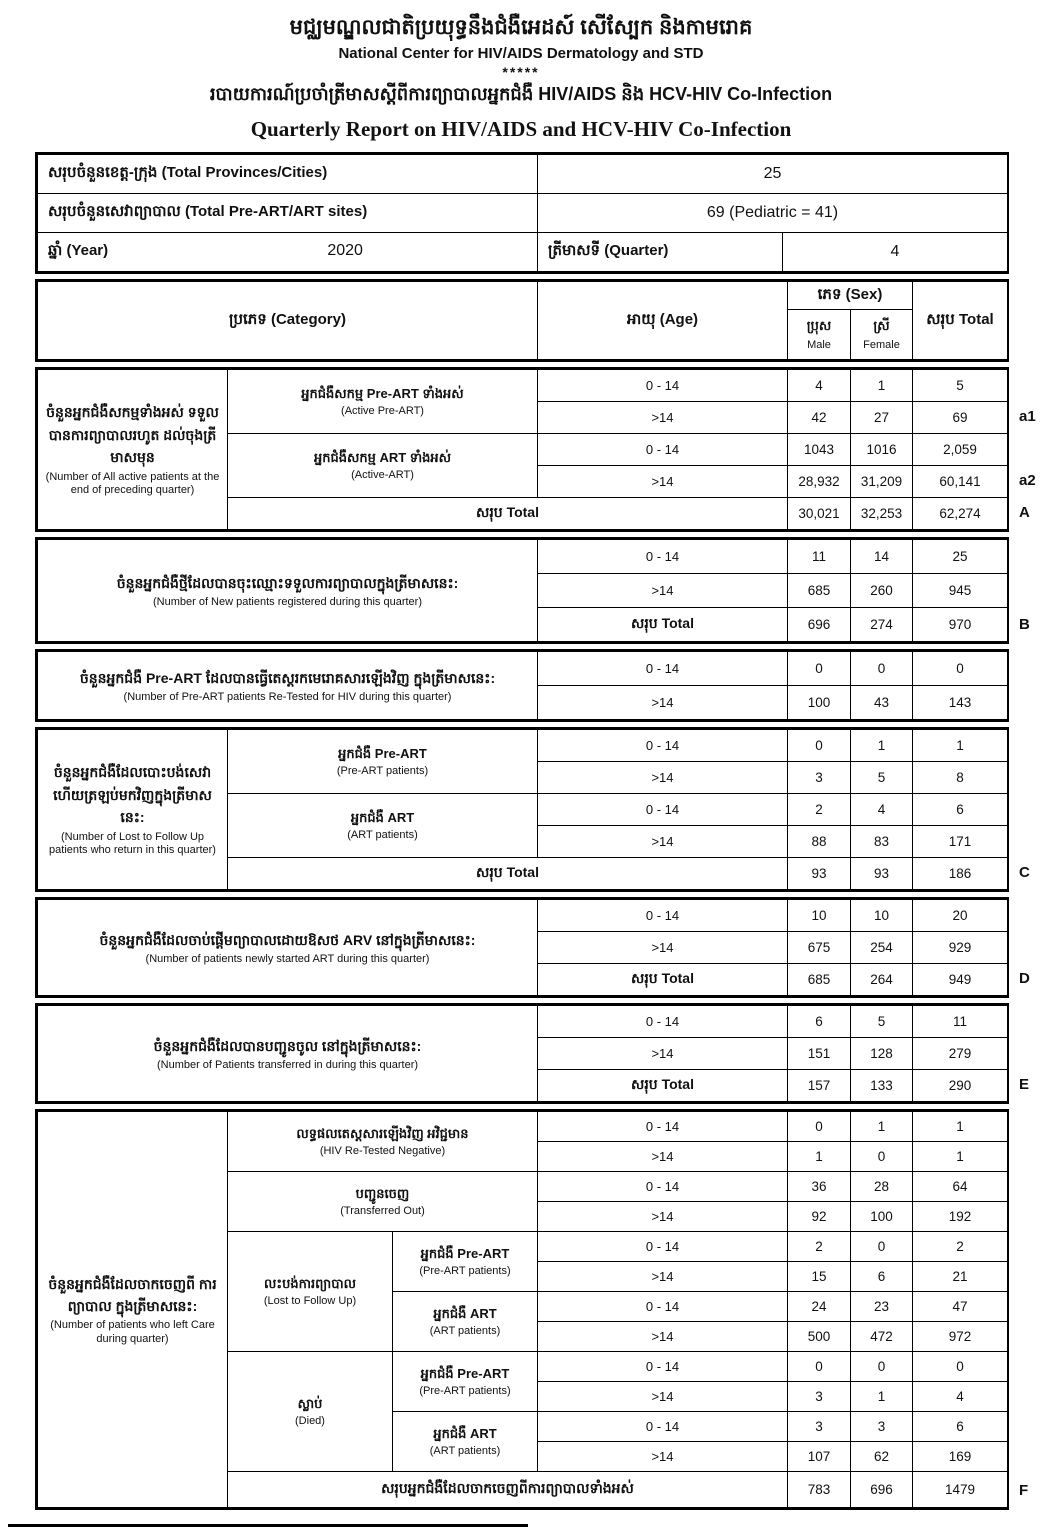 This screenshot has width=1058, height=1527. Describe the element at coordinates (850, 296) in the screenshot. I see `col-header-sex: ភេទ (Sex)` at that location.